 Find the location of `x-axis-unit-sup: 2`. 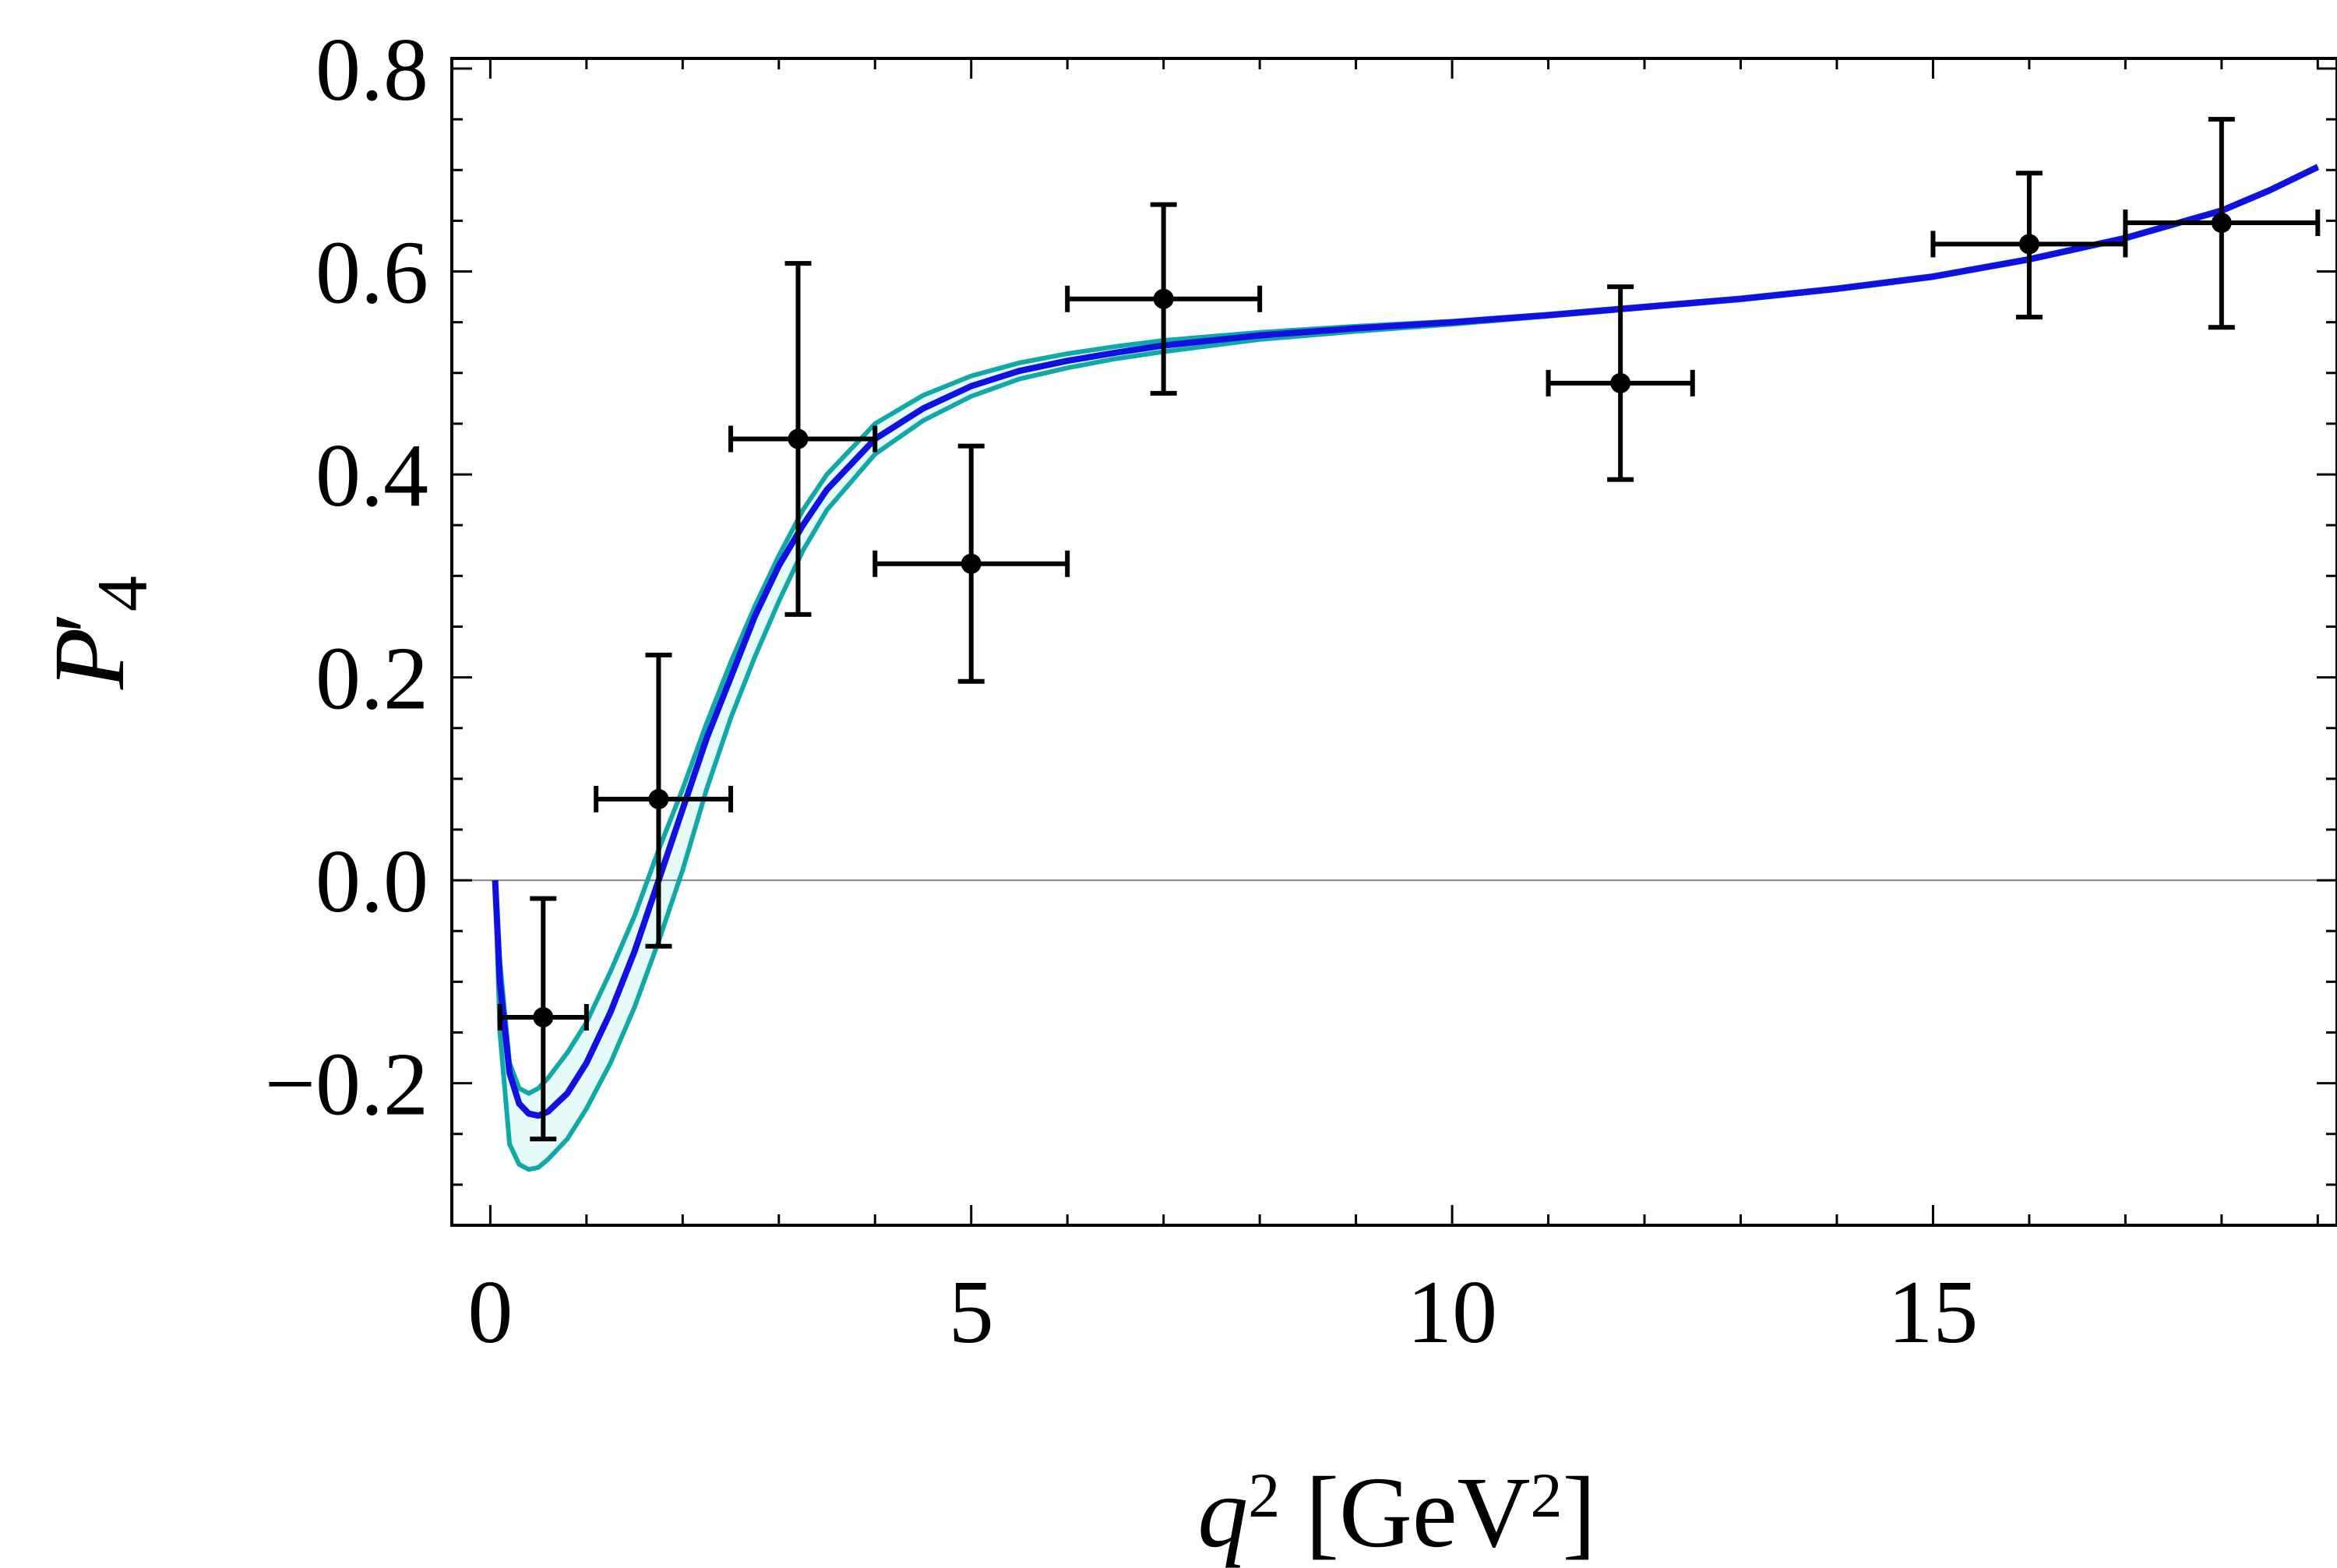

x-axis-unit-sup: 2 is located at coordinates (1546, 1495).